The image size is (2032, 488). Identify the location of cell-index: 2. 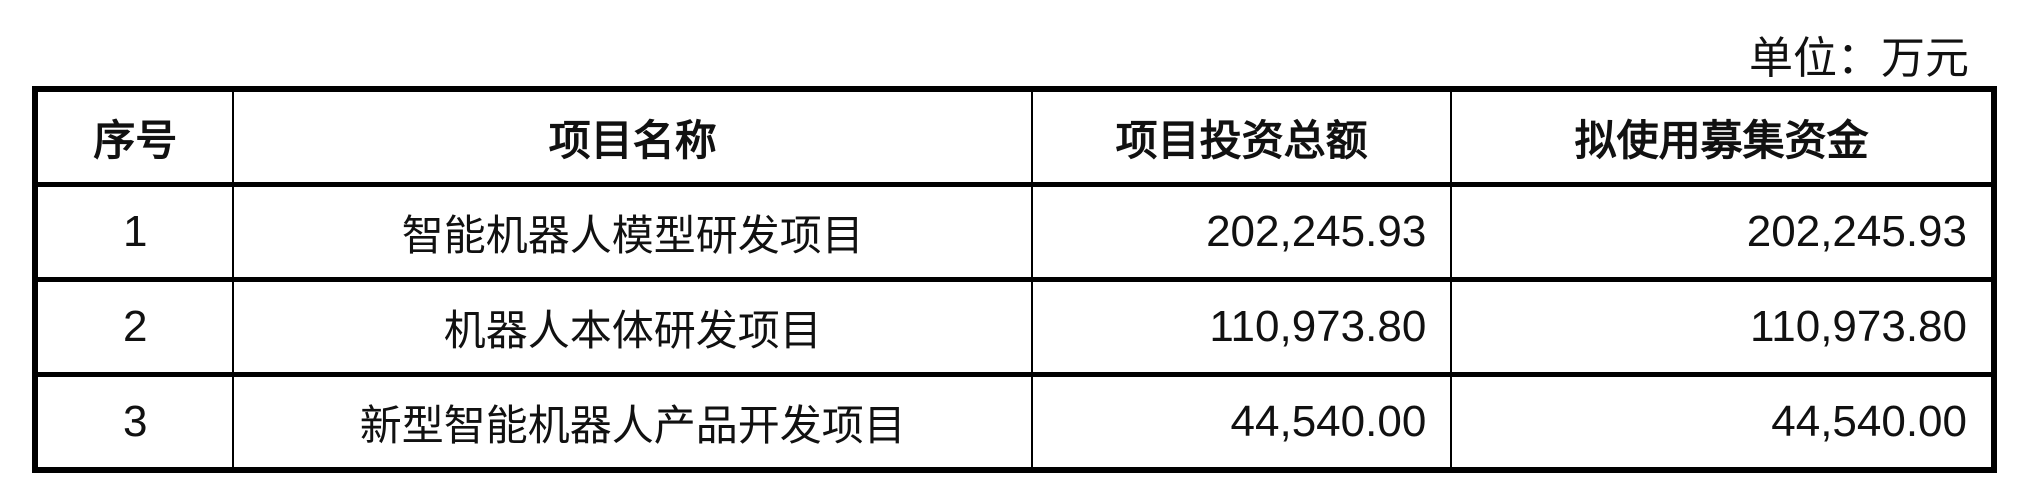
(134, 327).